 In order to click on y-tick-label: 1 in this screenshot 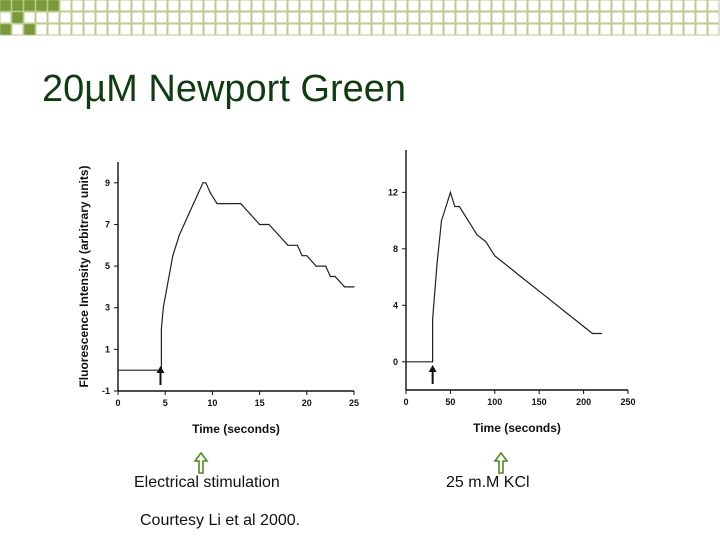, I will do `click(107, 349)`.